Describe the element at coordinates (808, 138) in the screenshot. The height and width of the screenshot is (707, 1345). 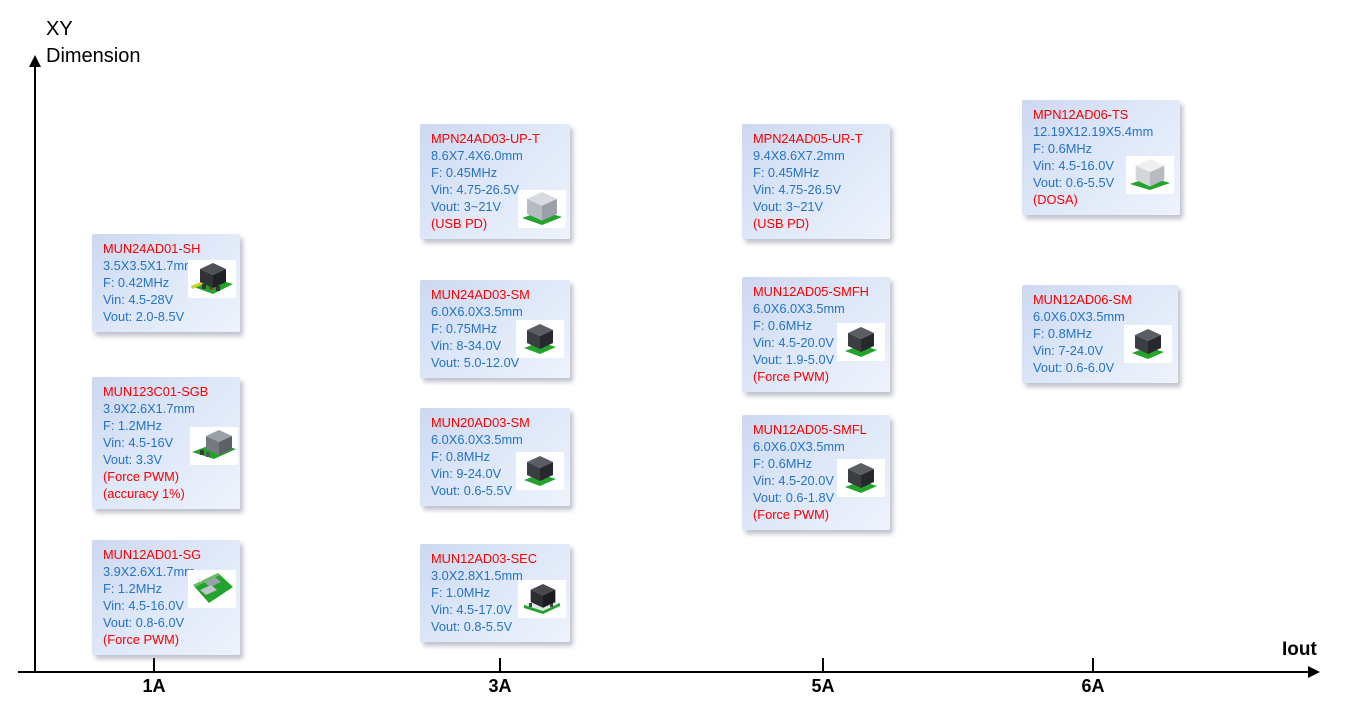
I see `part-number: MPN24AD05-UR-T` at that location.